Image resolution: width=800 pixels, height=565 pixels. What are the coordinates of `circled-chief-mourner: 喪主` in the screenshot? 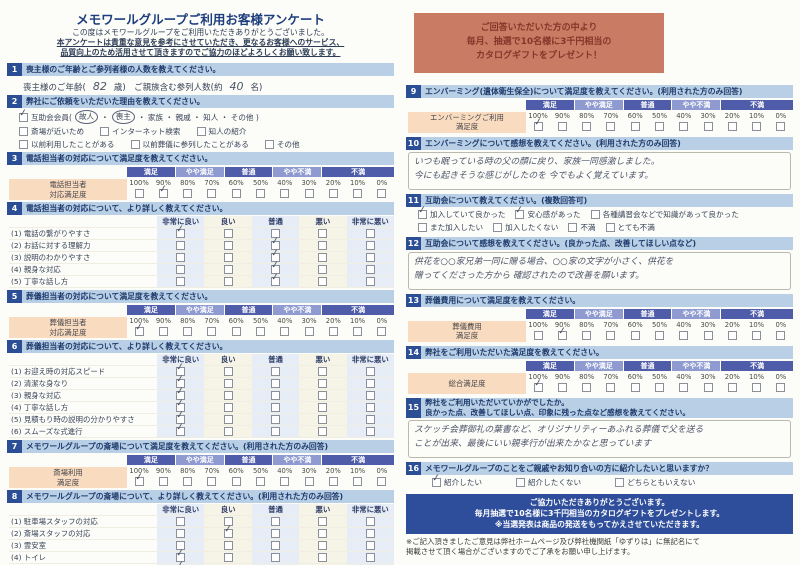 It's located at (123, 117).